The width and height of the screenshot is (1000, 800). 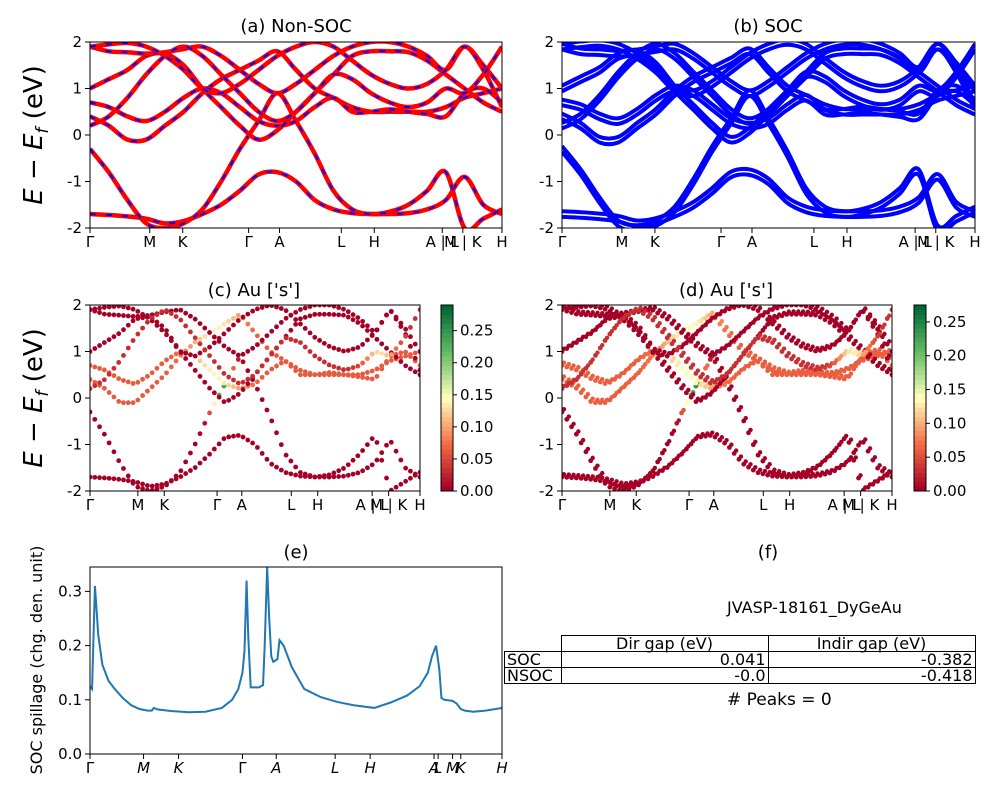 What do you see at coordinates (609, 505) in the screenshot?
I see `x-tick-label: M` at bounding box center [609, 505].